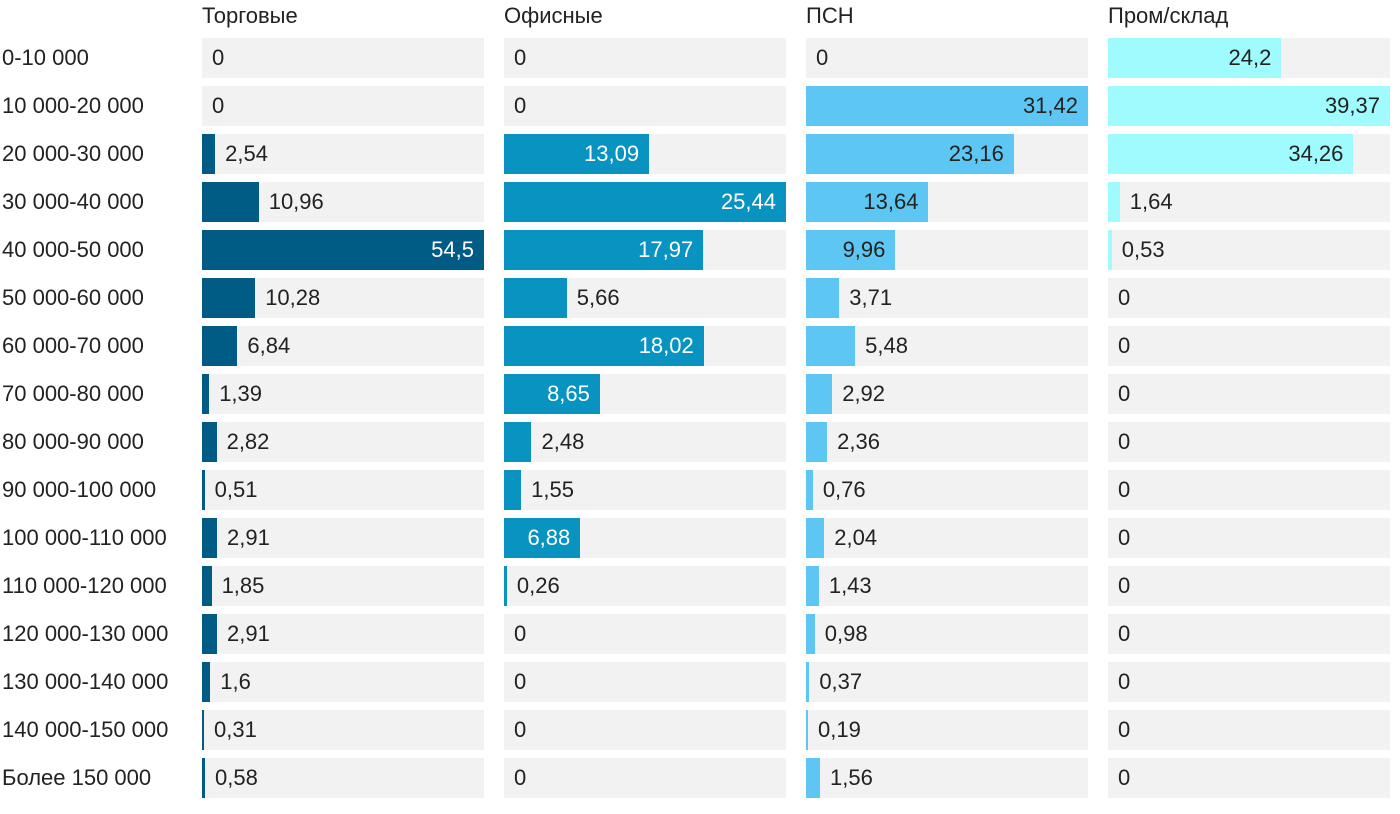 This screenshot has width=1400, height=814. Describe the element at coordinates (563, 441) in the screenshot. I see `data-label: 2,48` at that location.